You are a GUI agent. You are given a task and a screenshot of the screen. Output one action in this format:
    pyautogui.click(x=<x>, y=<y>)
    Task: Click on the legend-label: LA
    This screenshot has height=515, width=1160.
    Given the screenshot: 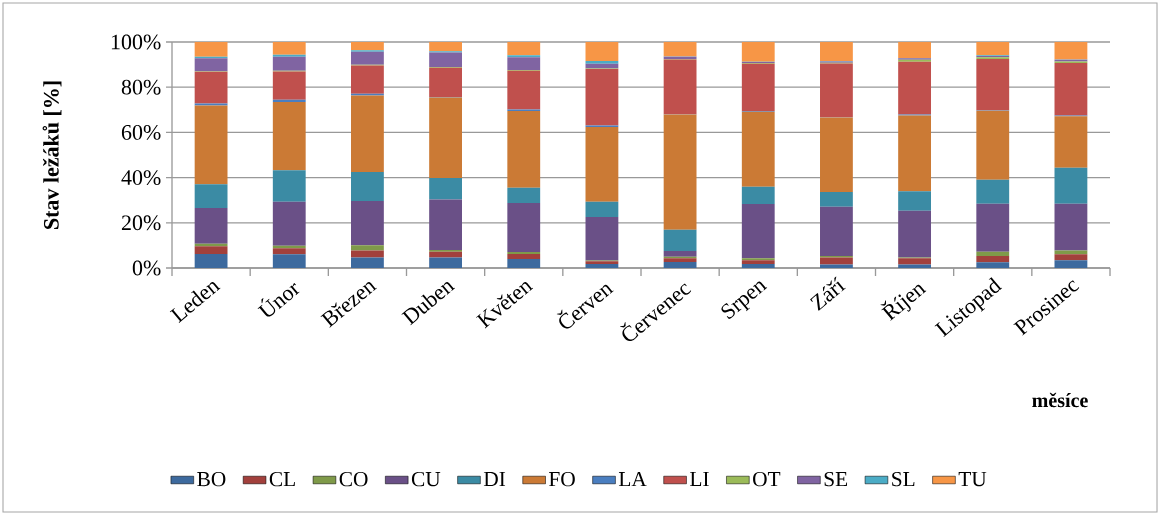 What is the action you would take?
    pyautogui.click(x=632, y=479)
    